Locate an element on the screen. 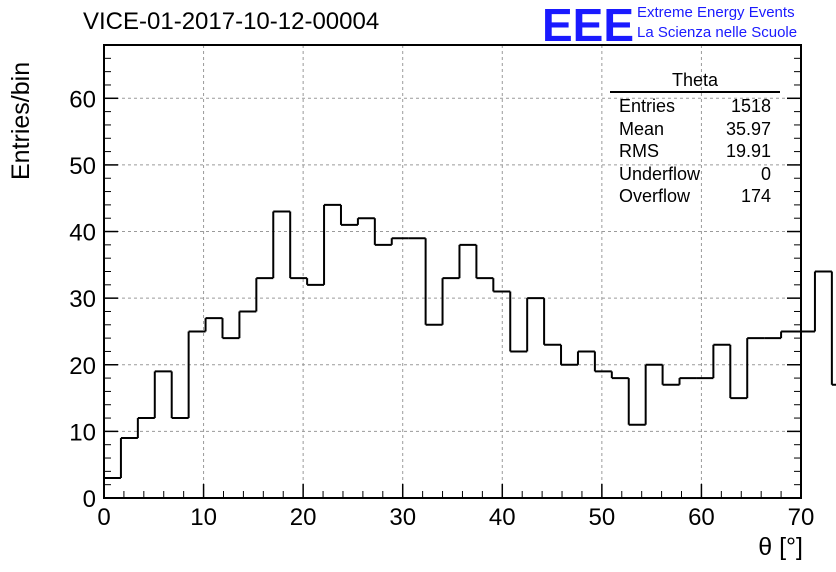 This screenshot has height=572, width=836. stats-value: 1518 is located at coordinates (750, 106).